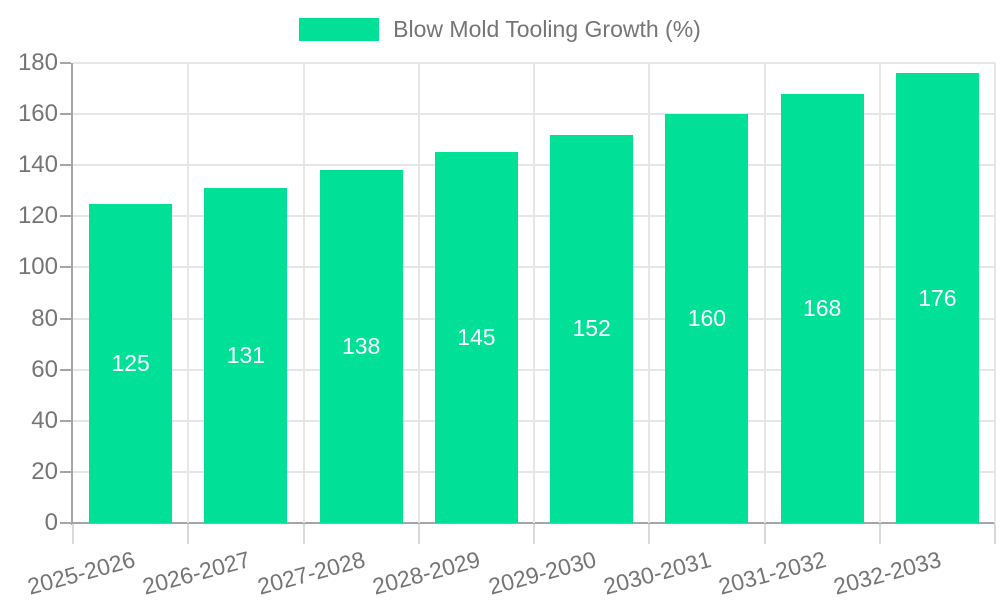 The height and width of the screenshot is (600, 1000). I want to click on y-axis-label: 100, so click(37, 267).